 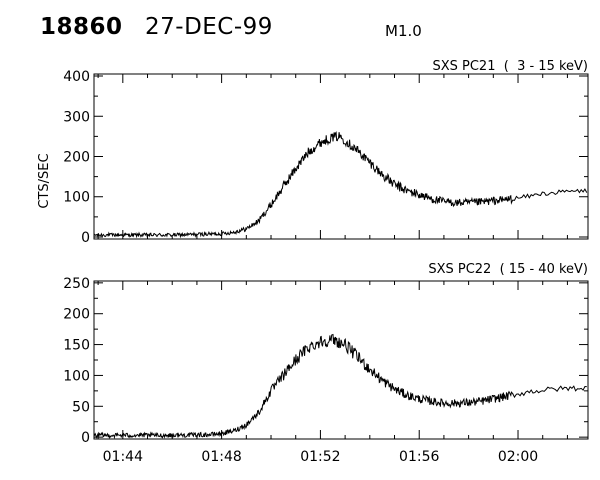 I want to click on y-tick-label: 400, so click(x=76, y=77).